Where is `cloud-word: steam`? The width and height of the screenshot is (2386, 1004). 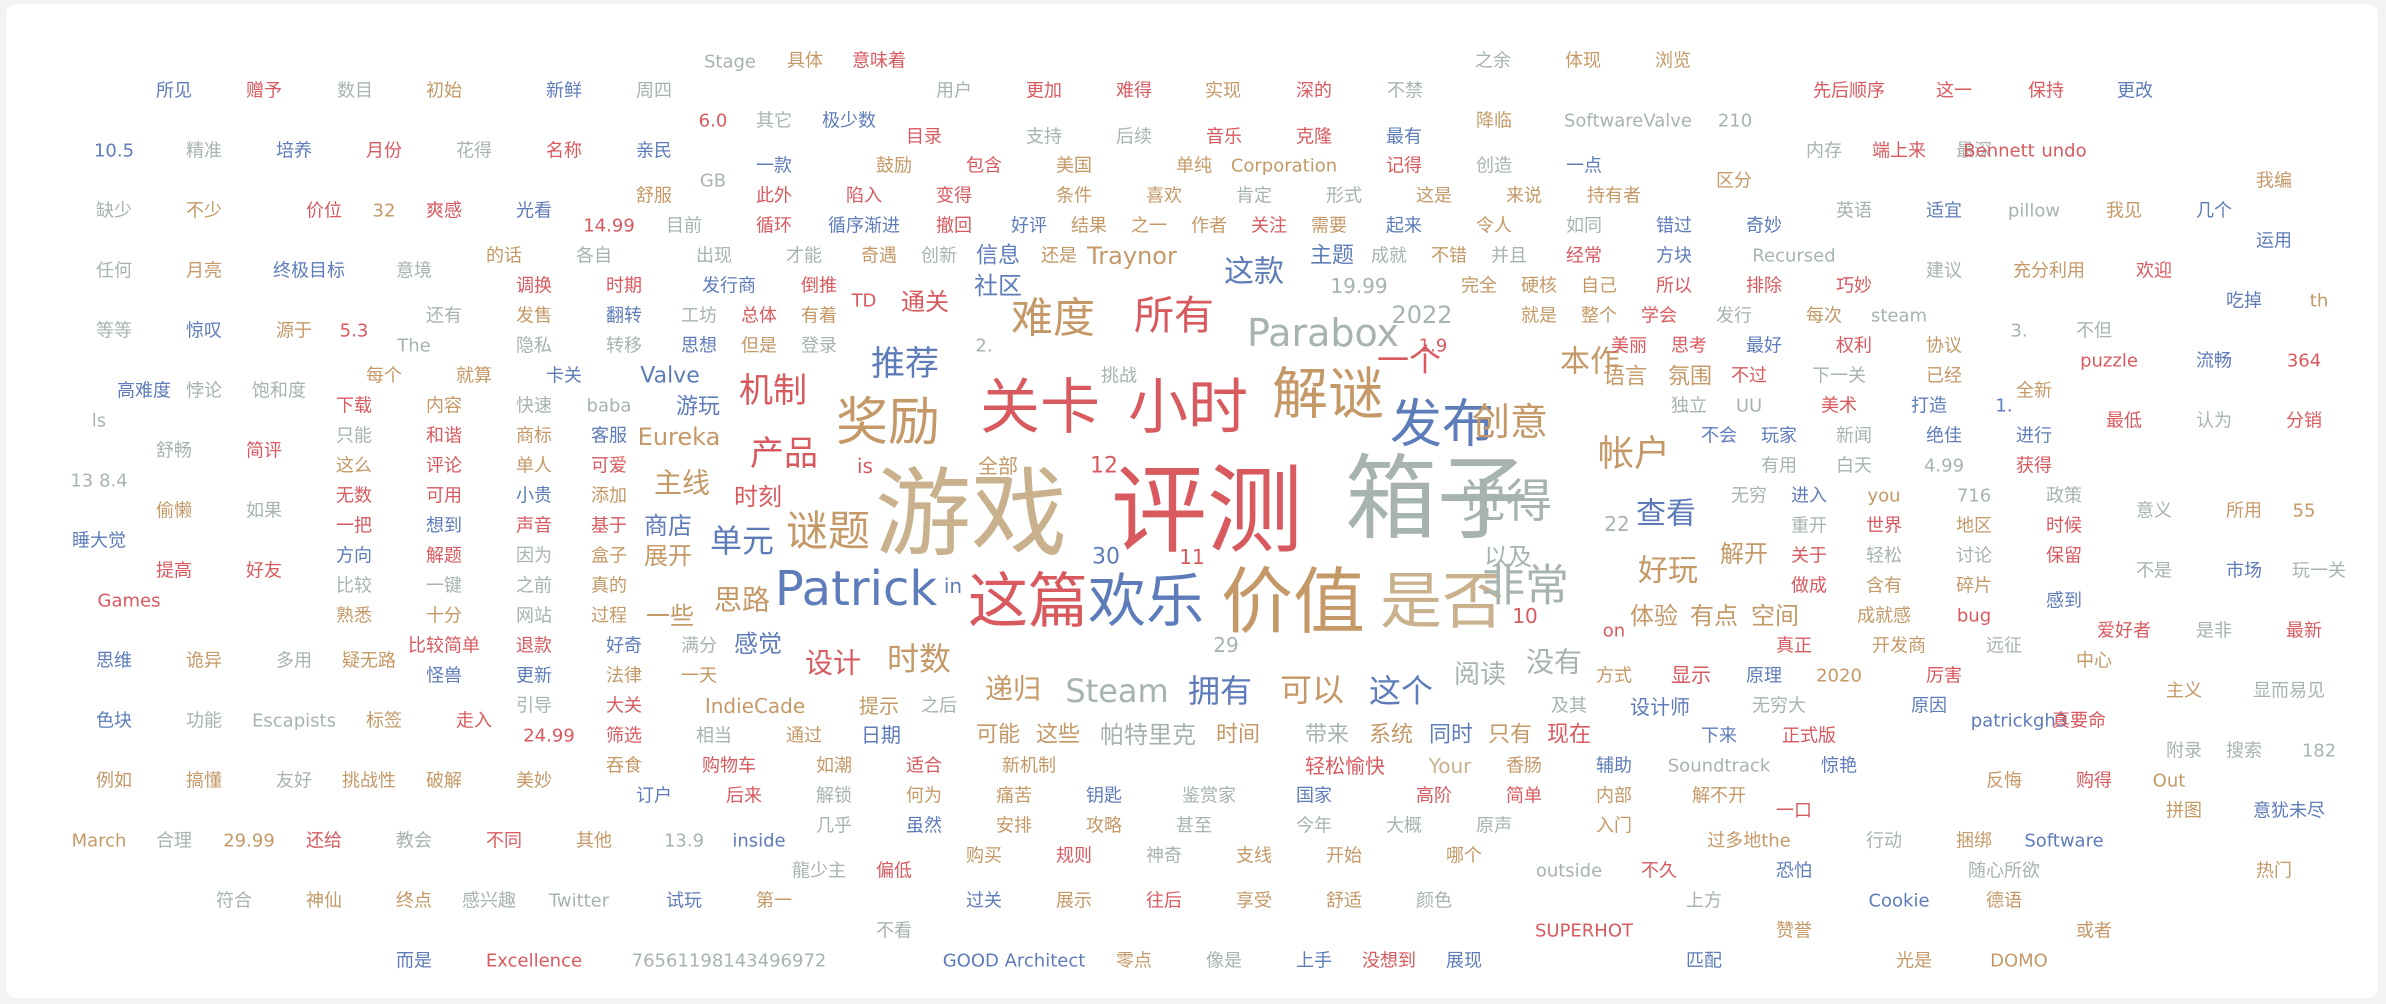
cloud-word: steam is located at coordinates (1899, 316).